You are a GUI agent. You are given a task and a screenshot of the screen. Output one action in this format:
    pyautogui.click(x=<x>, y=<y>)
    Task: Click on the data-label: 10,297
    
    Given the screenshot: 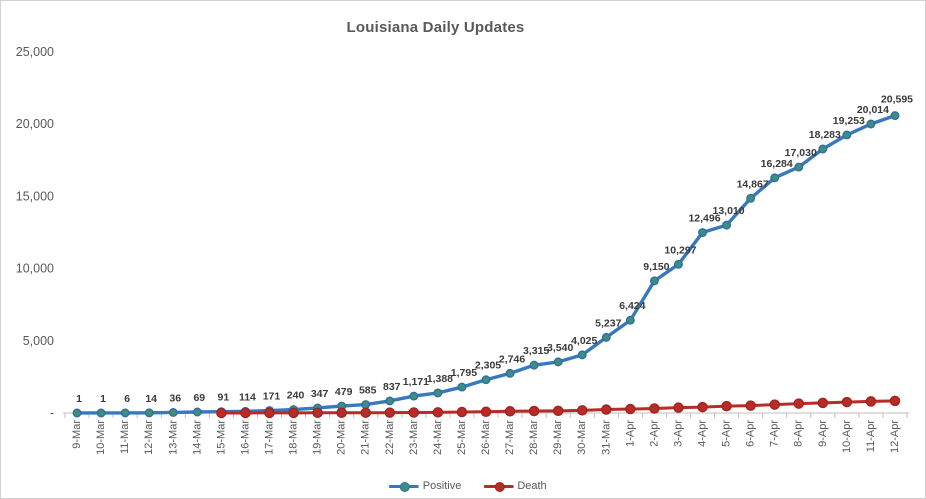 What is the action you would take?
    pyautogui.click(x=680, y=250)
    